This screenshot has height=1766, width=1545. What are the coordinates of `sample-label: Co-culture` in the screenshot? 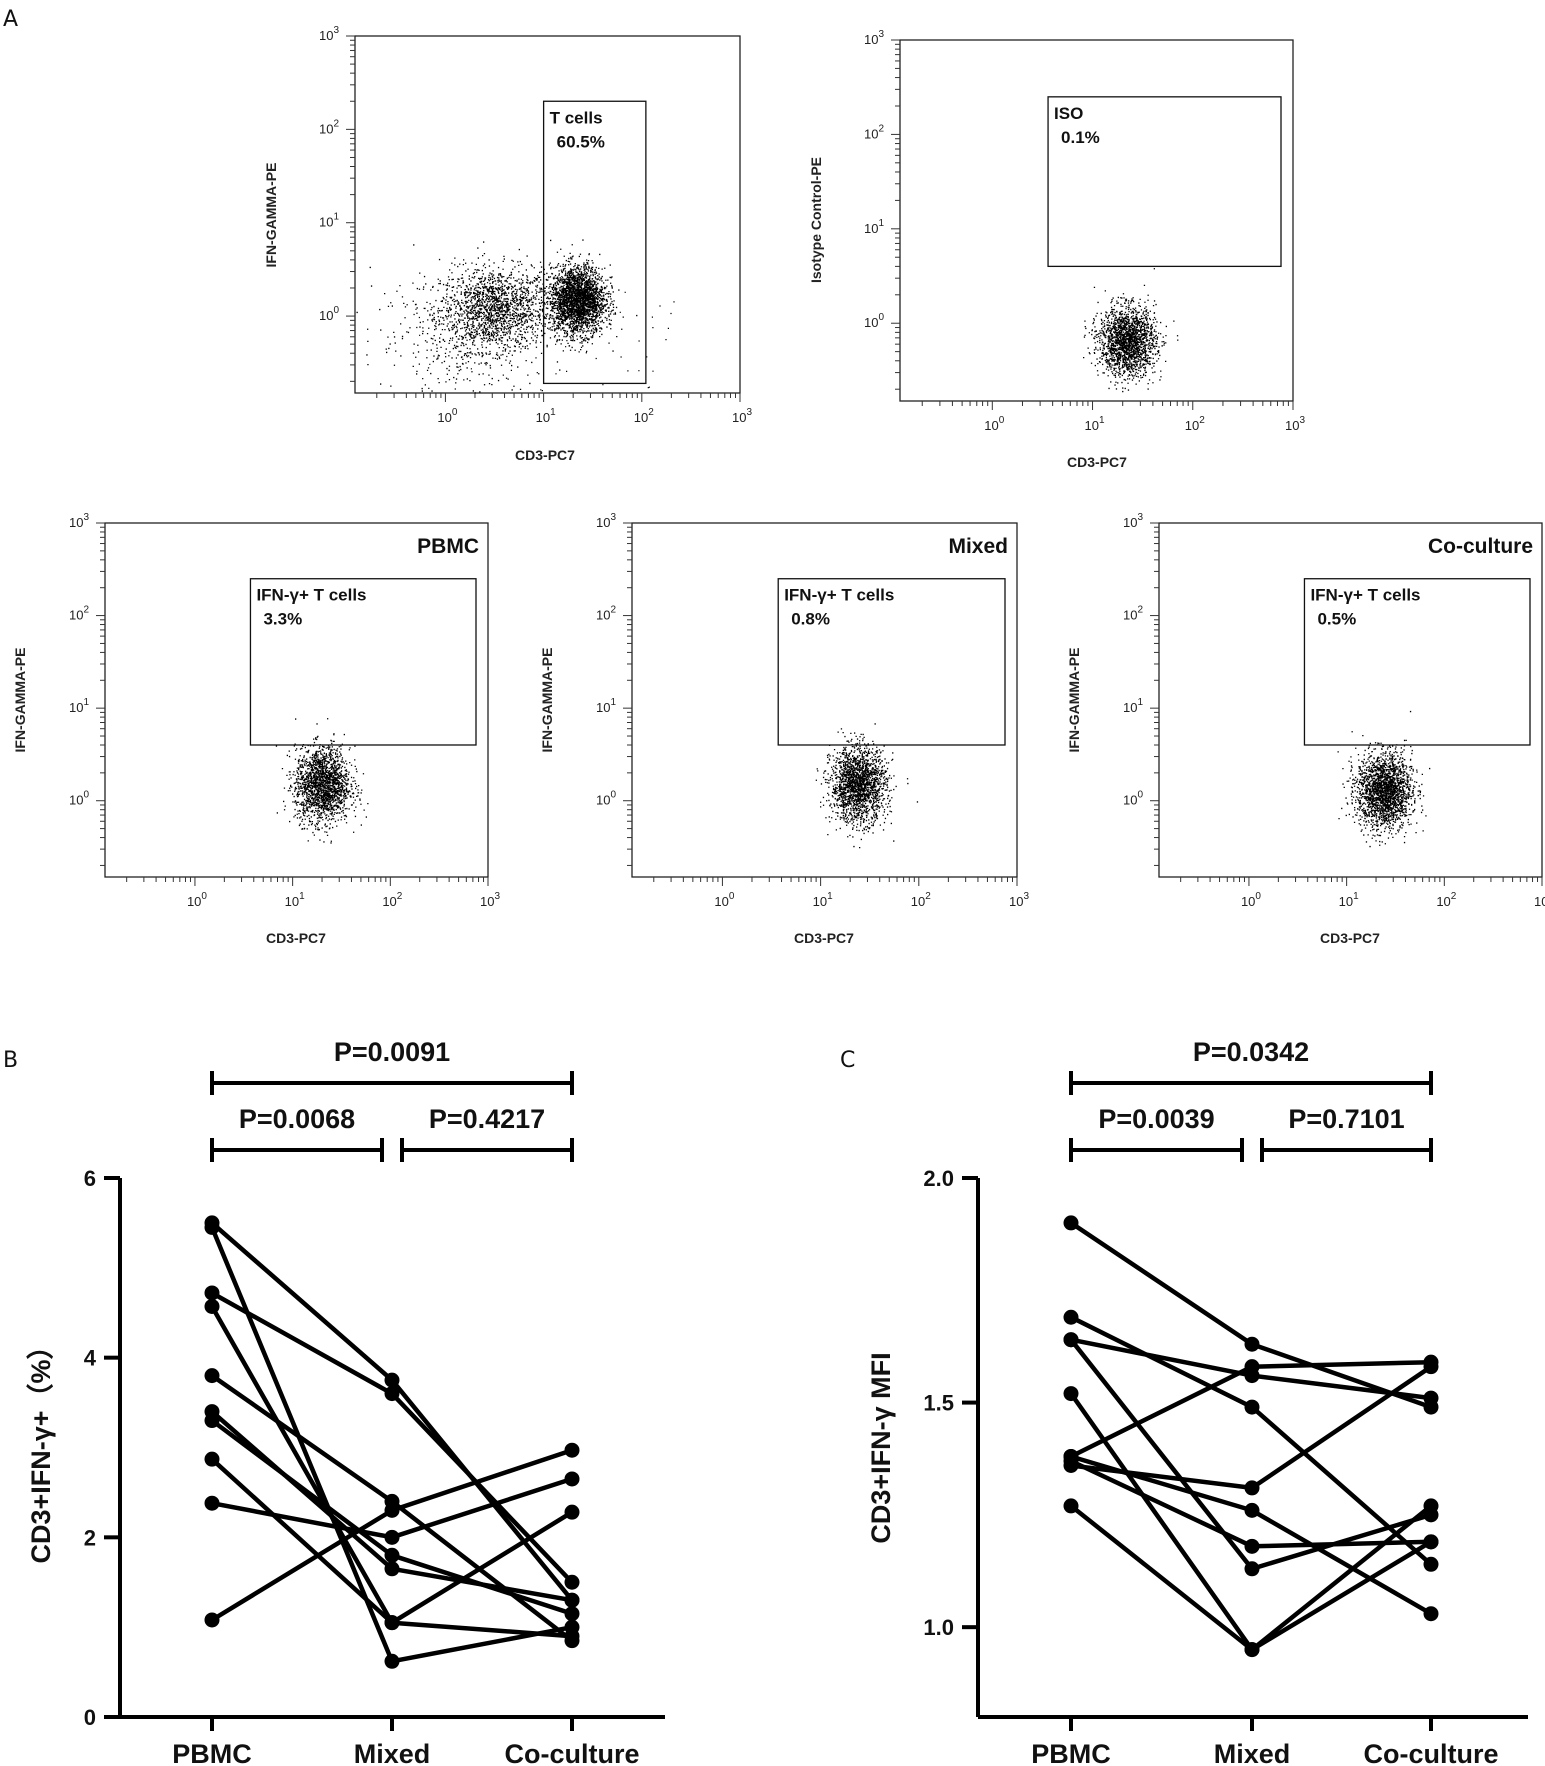 It's located at (1480, 546).